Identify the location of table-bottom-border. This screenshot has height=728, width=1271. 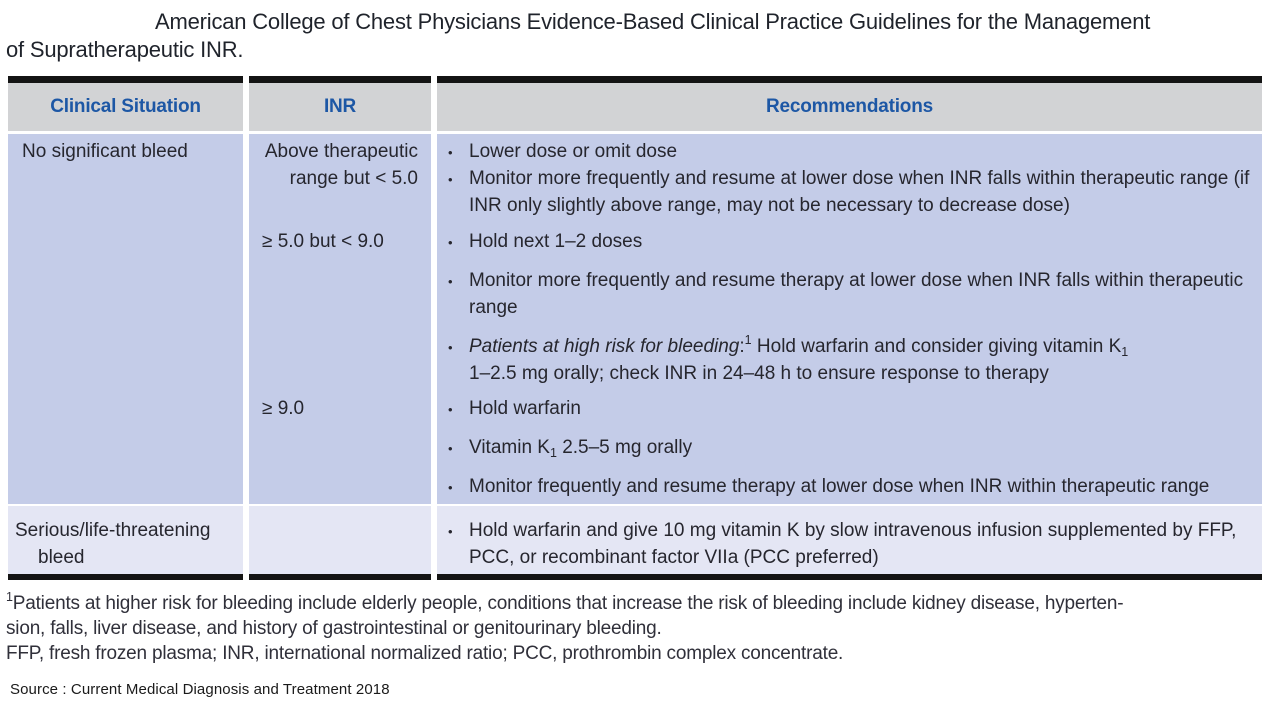
(635, 577).